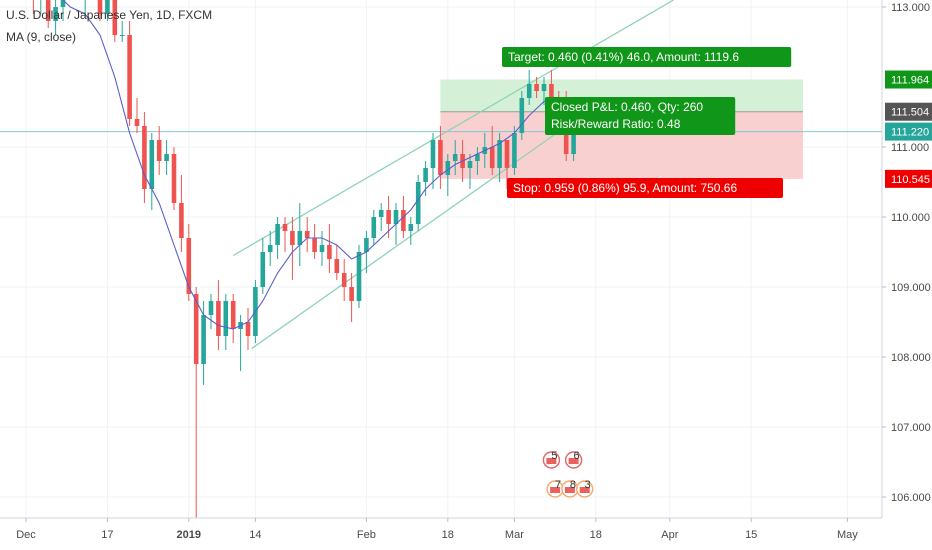 The height and width of the screenshot is (550, 932). Describe the element at coordinates (588, 485) in the screenshot. I see `event-count: 3` at that location.